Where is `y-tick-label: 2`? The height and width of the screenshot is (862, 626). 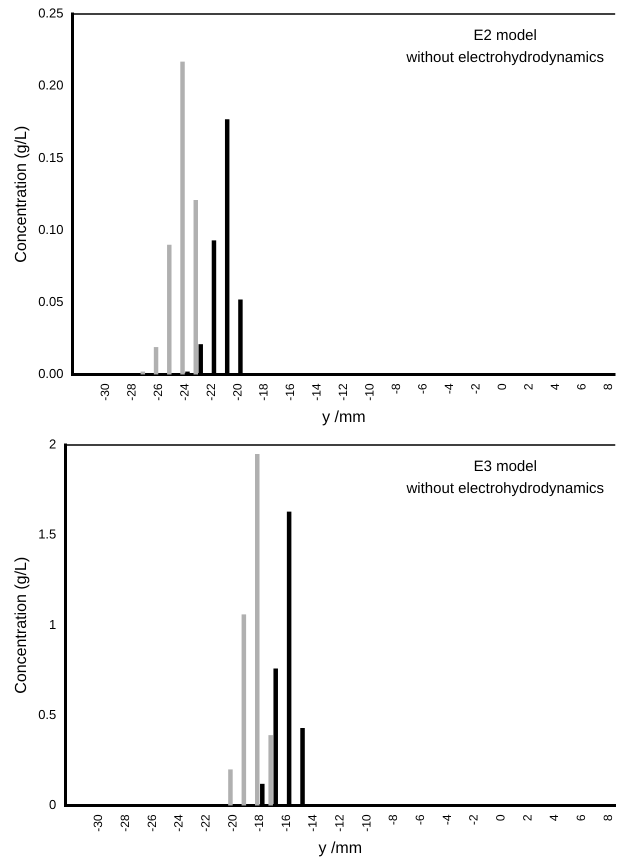 y-tick-label: 2 is located at coordinates (52, 444).